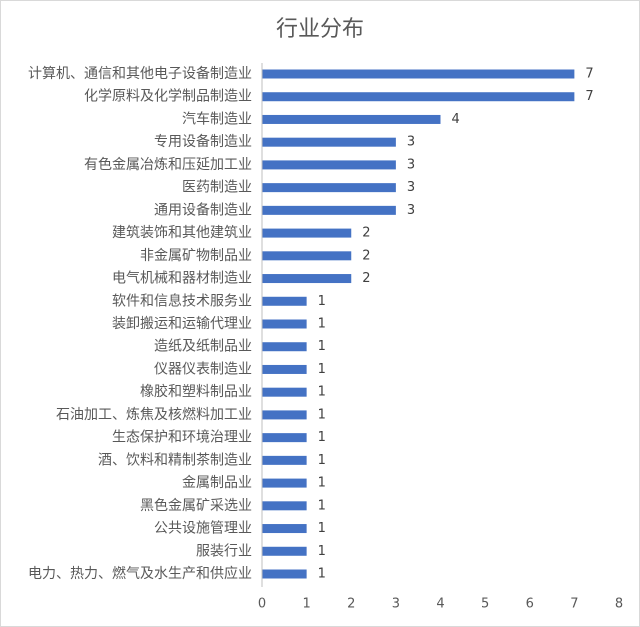 Image resolution: width=640 pixels, height=627 pixels. I want to click on x-tick-label: 6, so click(530, 604).